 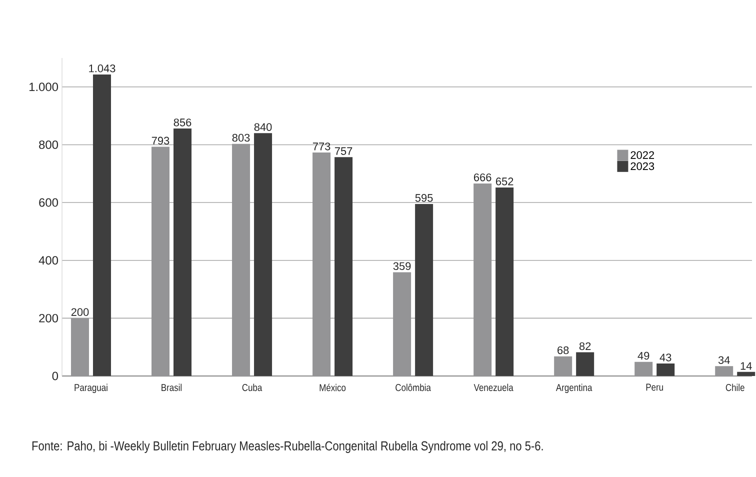 What do you see at coordinates (48, 144) in the screenshot?
I see `y-tick-label: 800` at bounding box center [48, 144].